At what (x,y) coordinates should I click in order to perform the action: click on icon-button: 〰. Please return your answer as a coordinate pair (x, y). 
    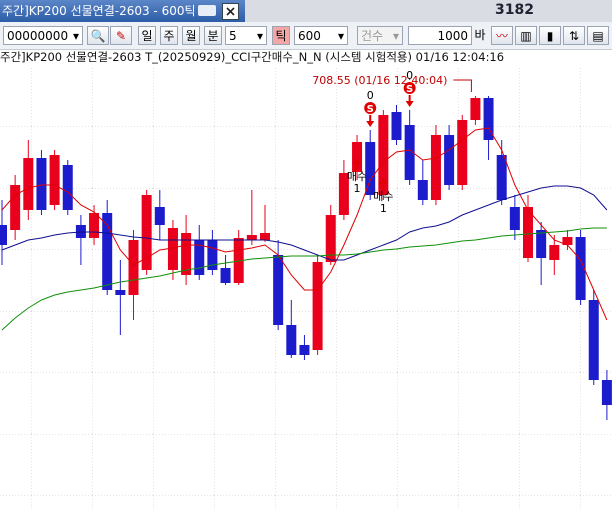
    Looking at the image, I should click on (502, 35).